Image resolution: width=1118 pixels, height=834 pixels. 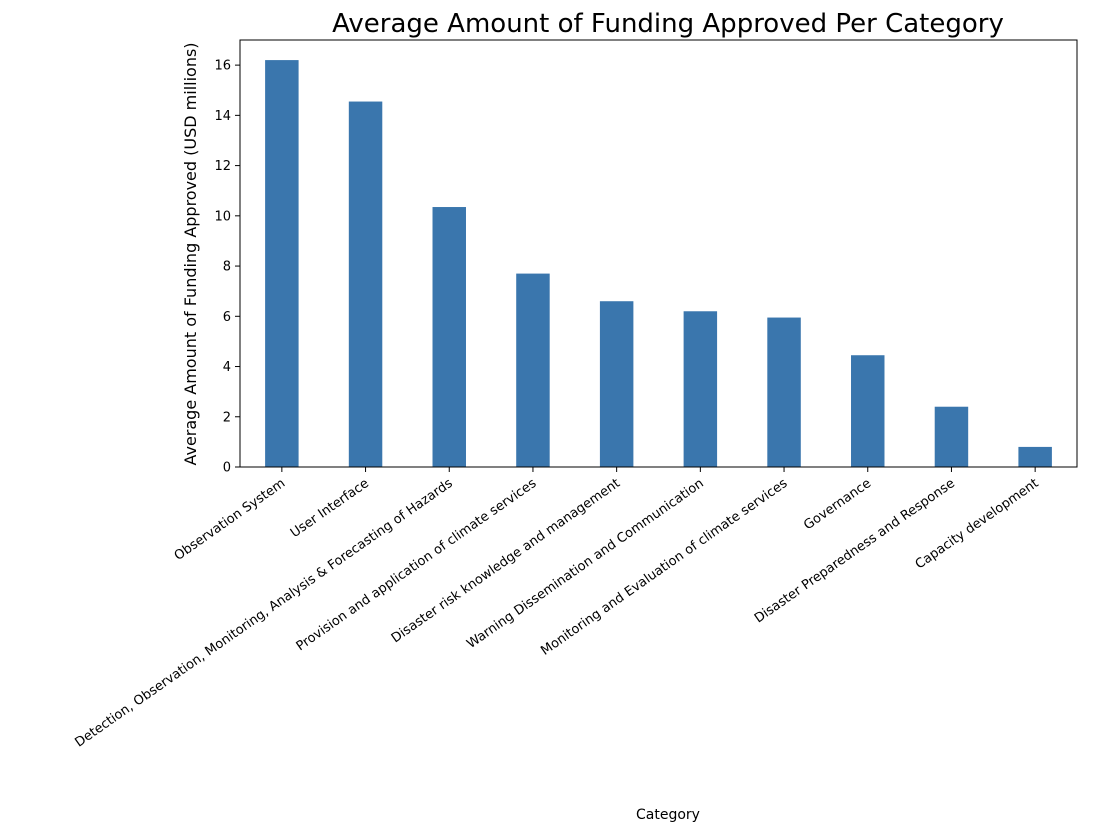 I want to click on x-tick-label: User Interface, so click(x=330, y=508).